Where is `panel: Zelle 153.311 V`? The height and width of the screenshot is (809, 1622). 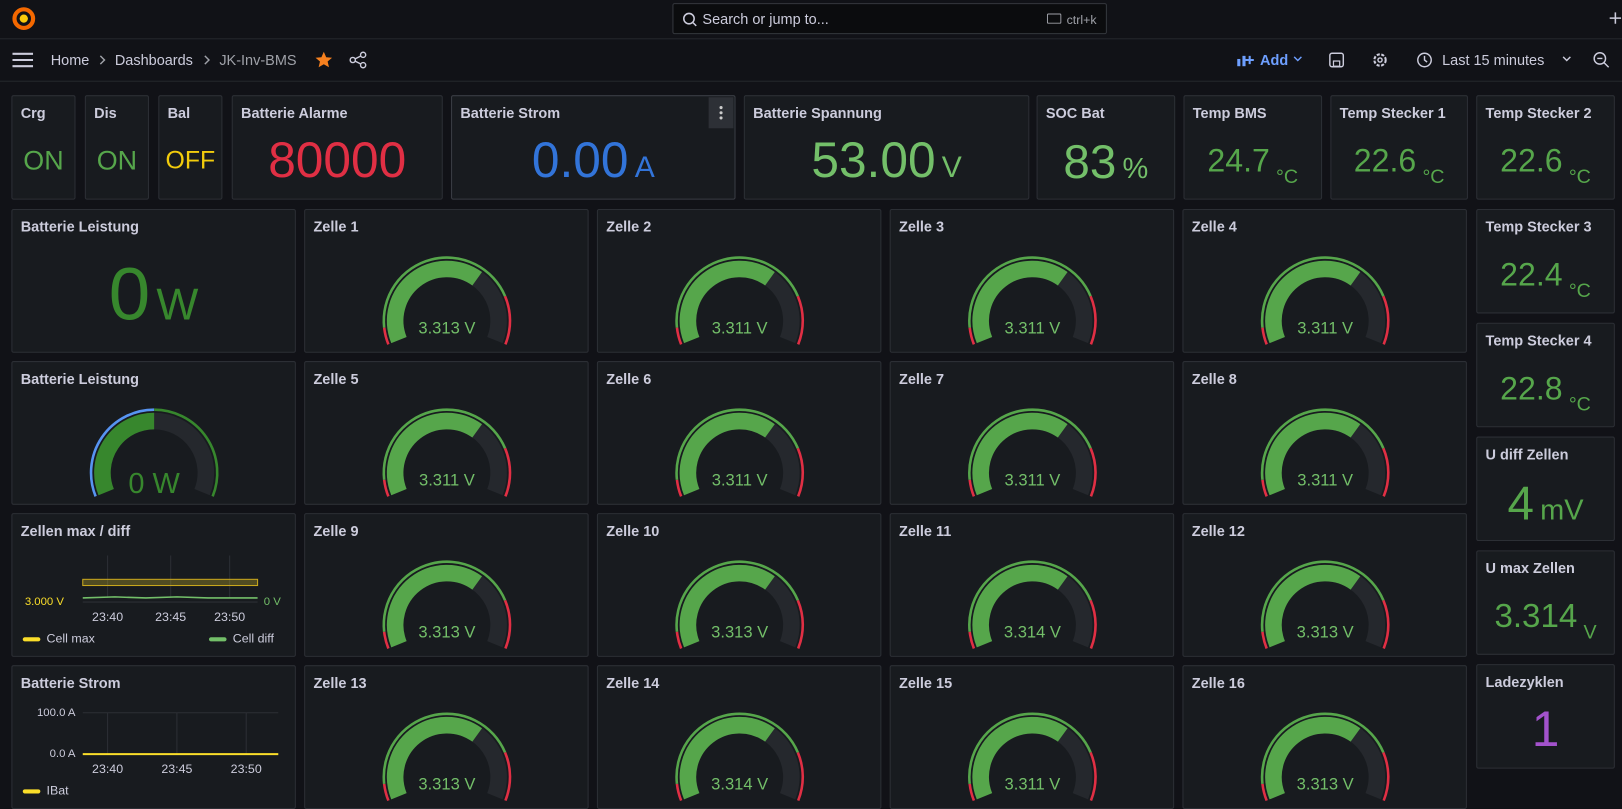 panel: Zelle 153.311 V is located at coordinates (1032, 737).